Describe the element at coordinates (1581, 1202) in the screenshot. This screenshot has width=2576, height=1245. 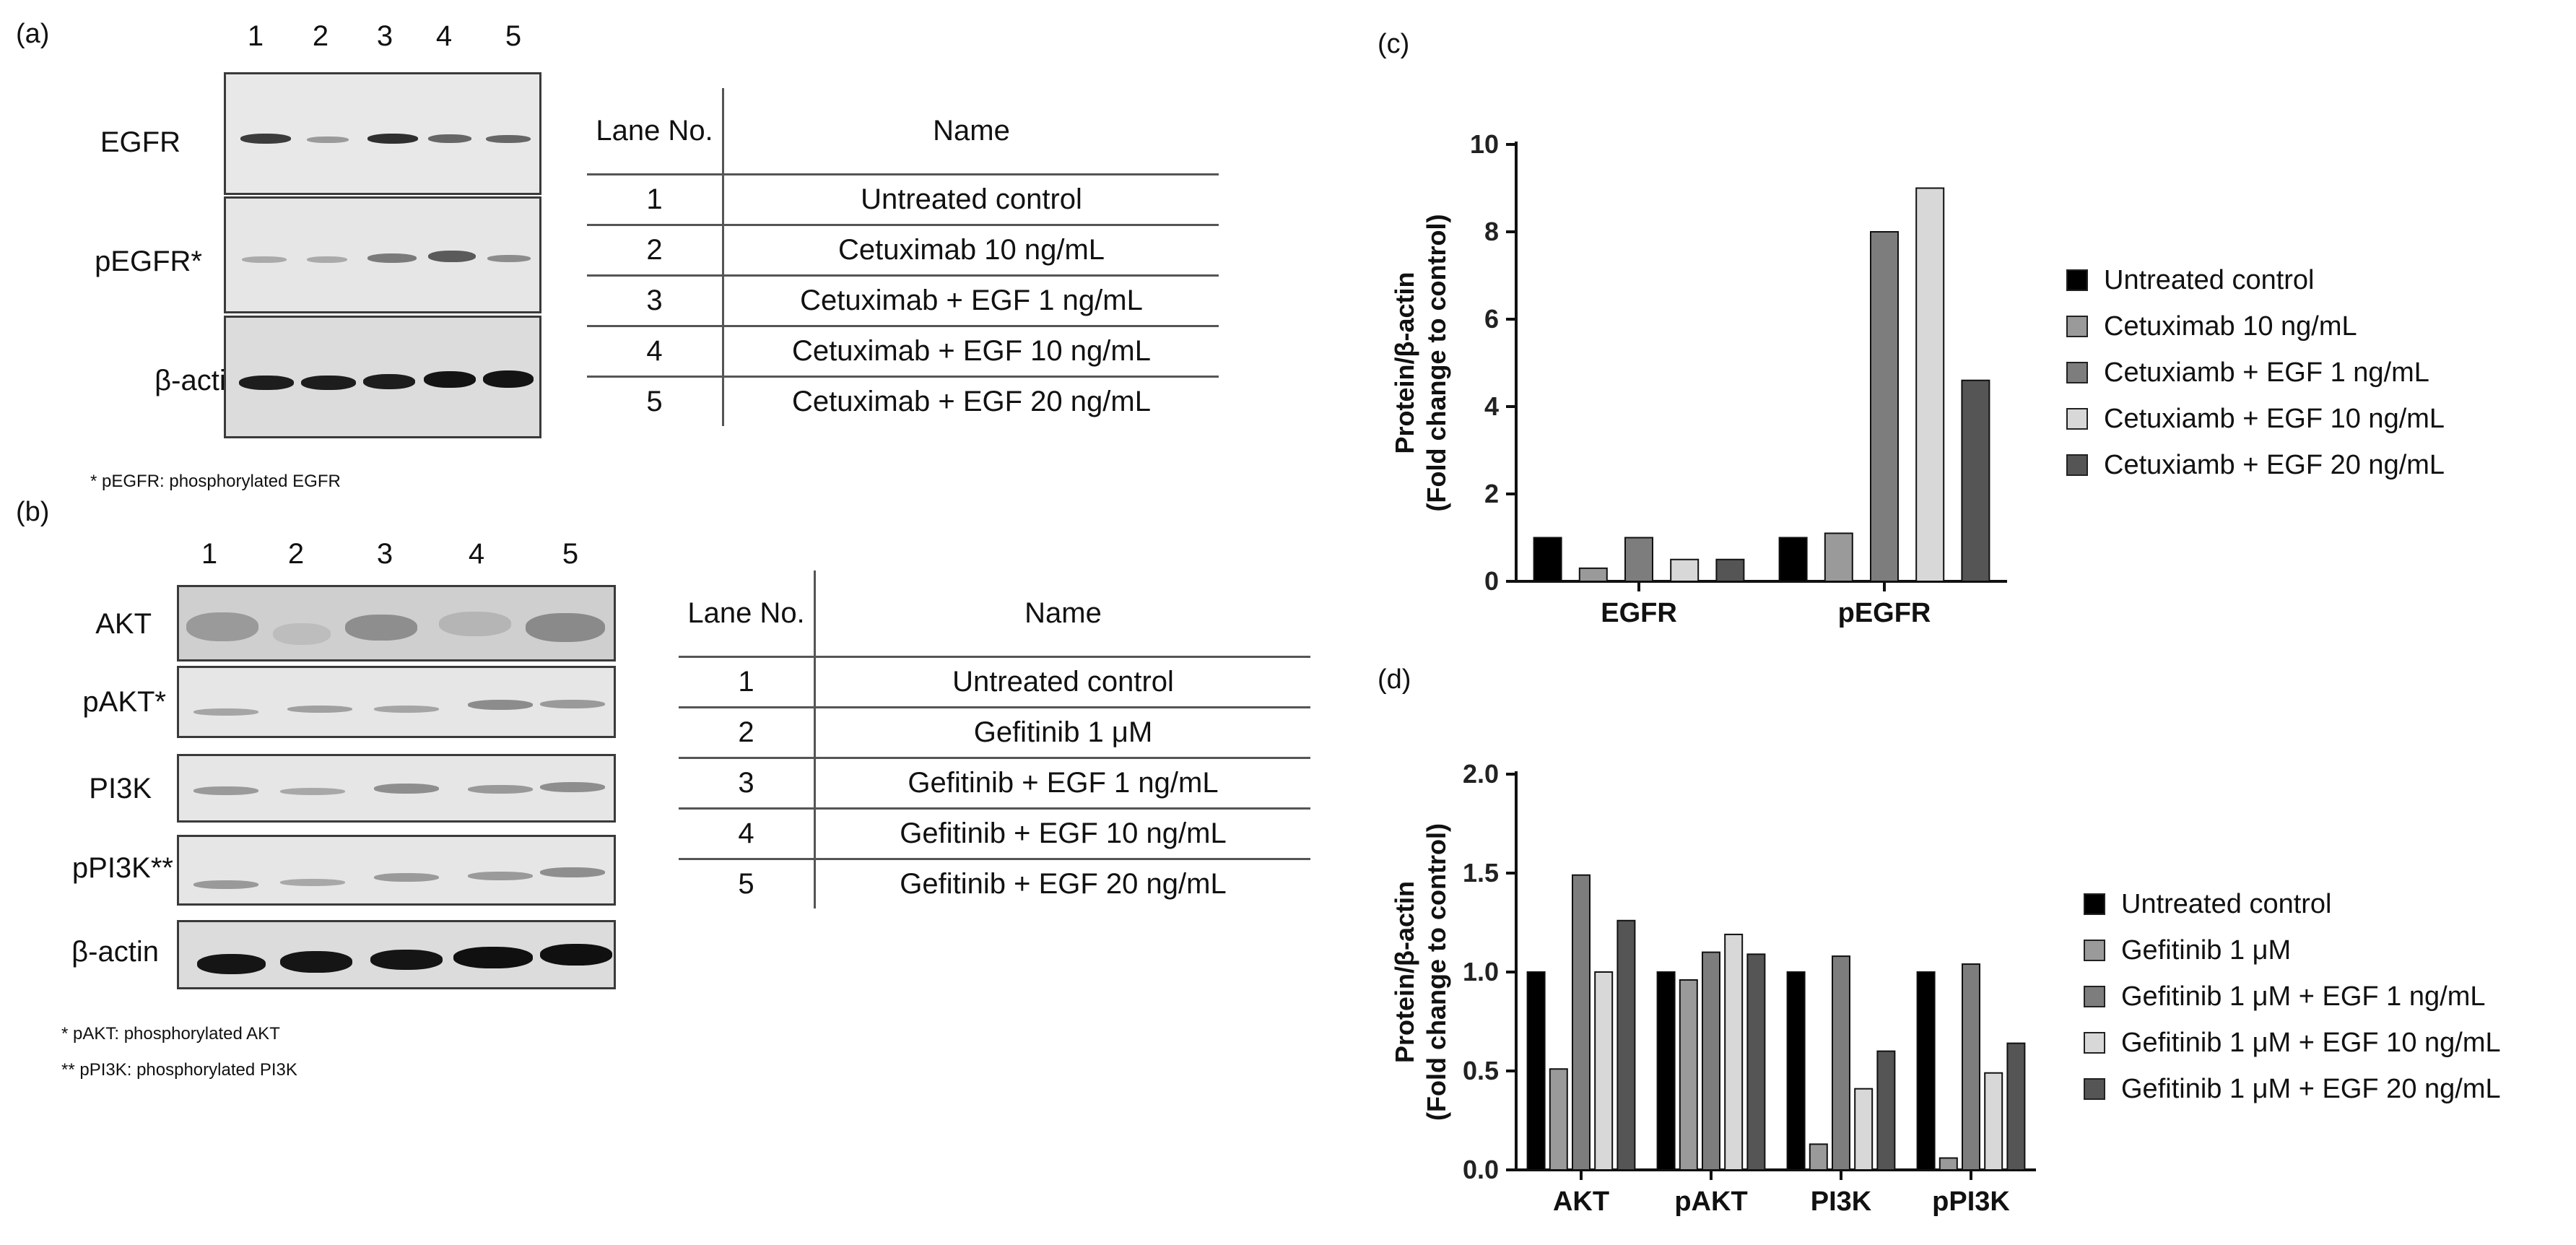
I see `x-category-label: AKT` at that location.